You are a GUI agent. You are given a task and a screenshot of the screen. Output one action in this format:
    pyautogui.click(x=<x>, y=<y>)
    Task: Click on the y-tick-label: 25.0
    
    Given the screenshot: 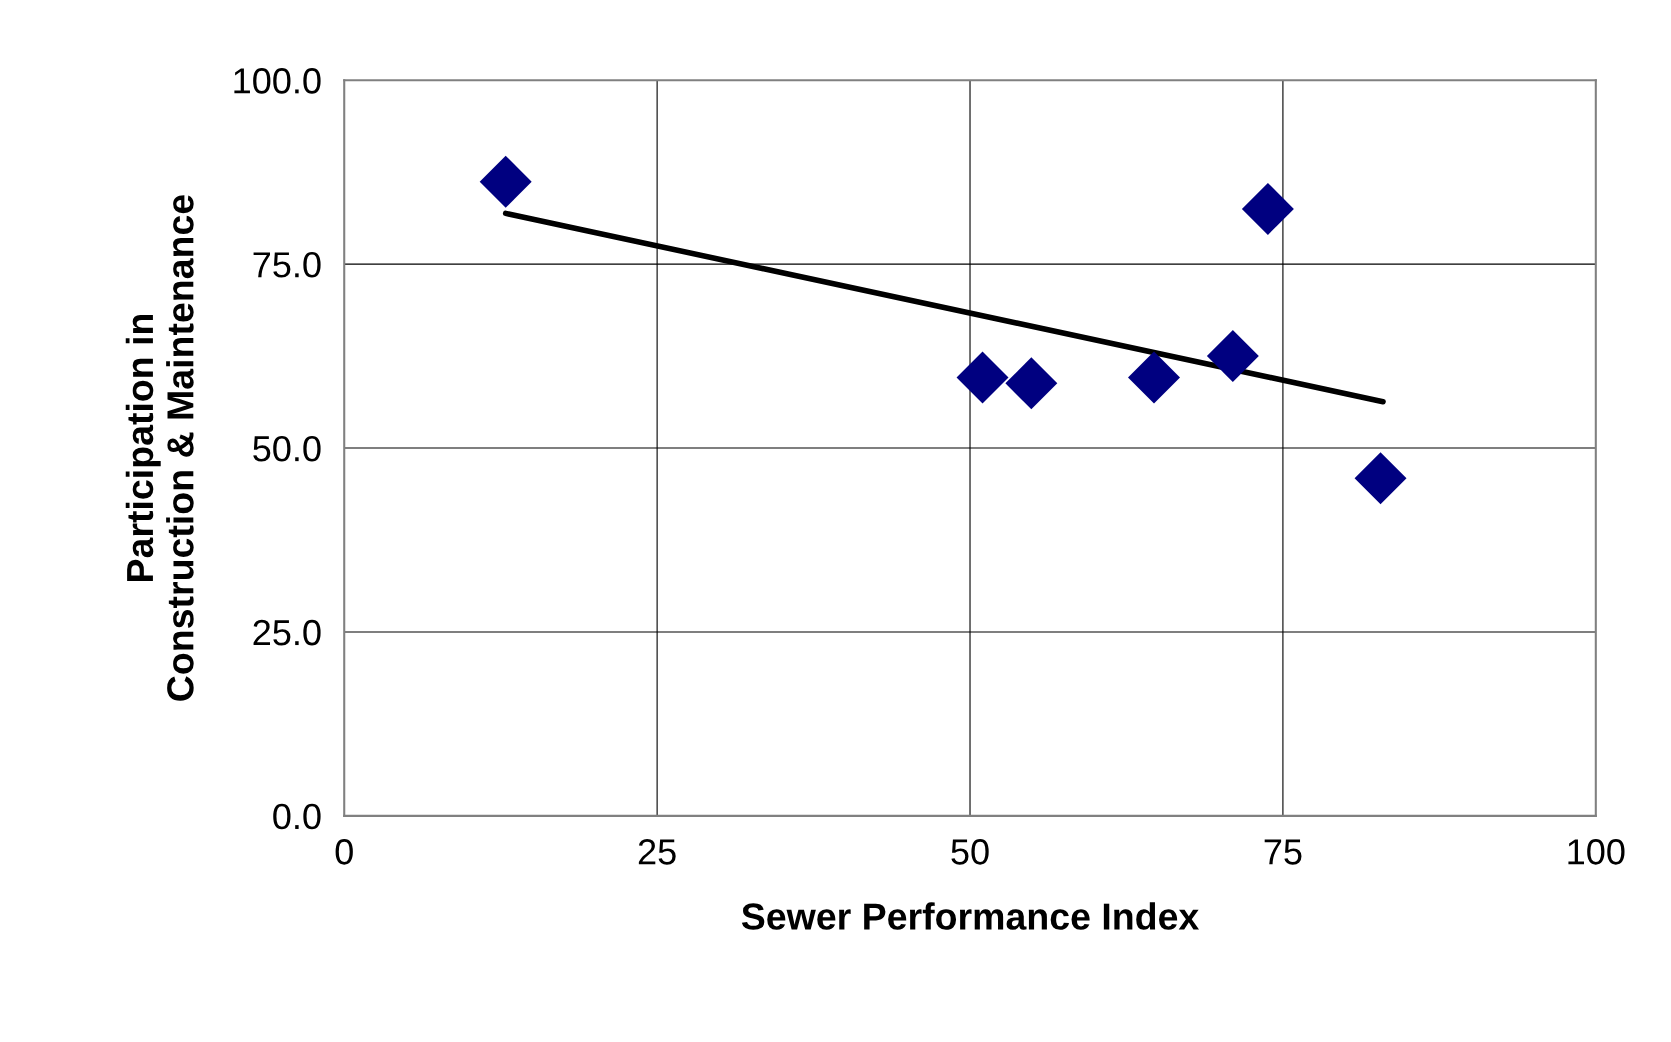 What is the action you would take?
    pyautogui.click(x=287, y=632)
    